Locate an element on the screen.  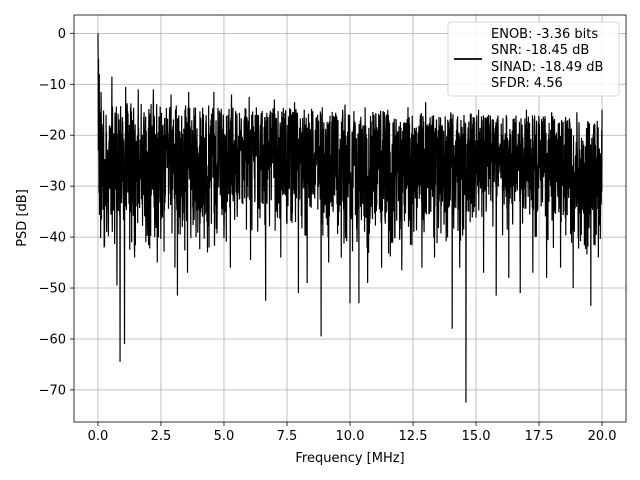
legend-sinad: SINAD: -18.49 dB is located at coordinates (547, 67).